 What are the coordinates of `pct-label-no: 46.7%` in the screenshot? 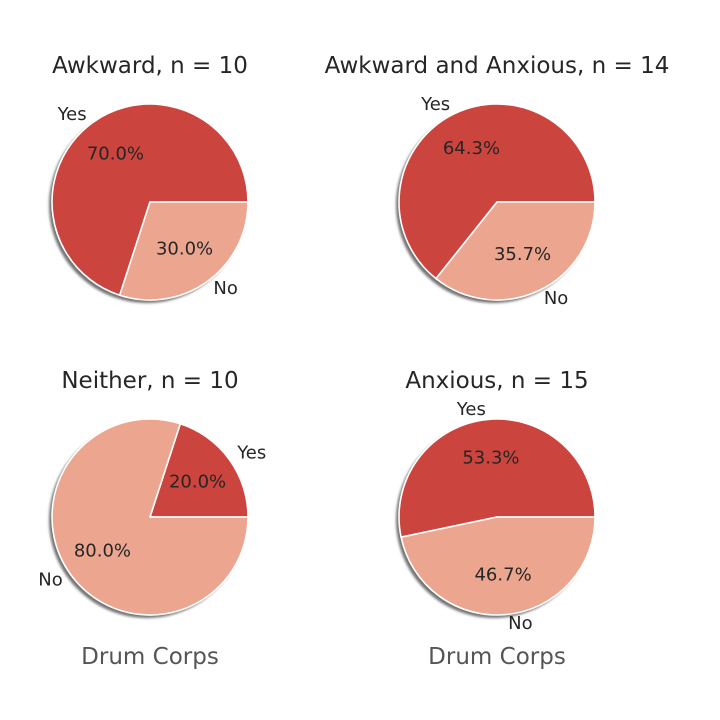 It's located at (502, 574).